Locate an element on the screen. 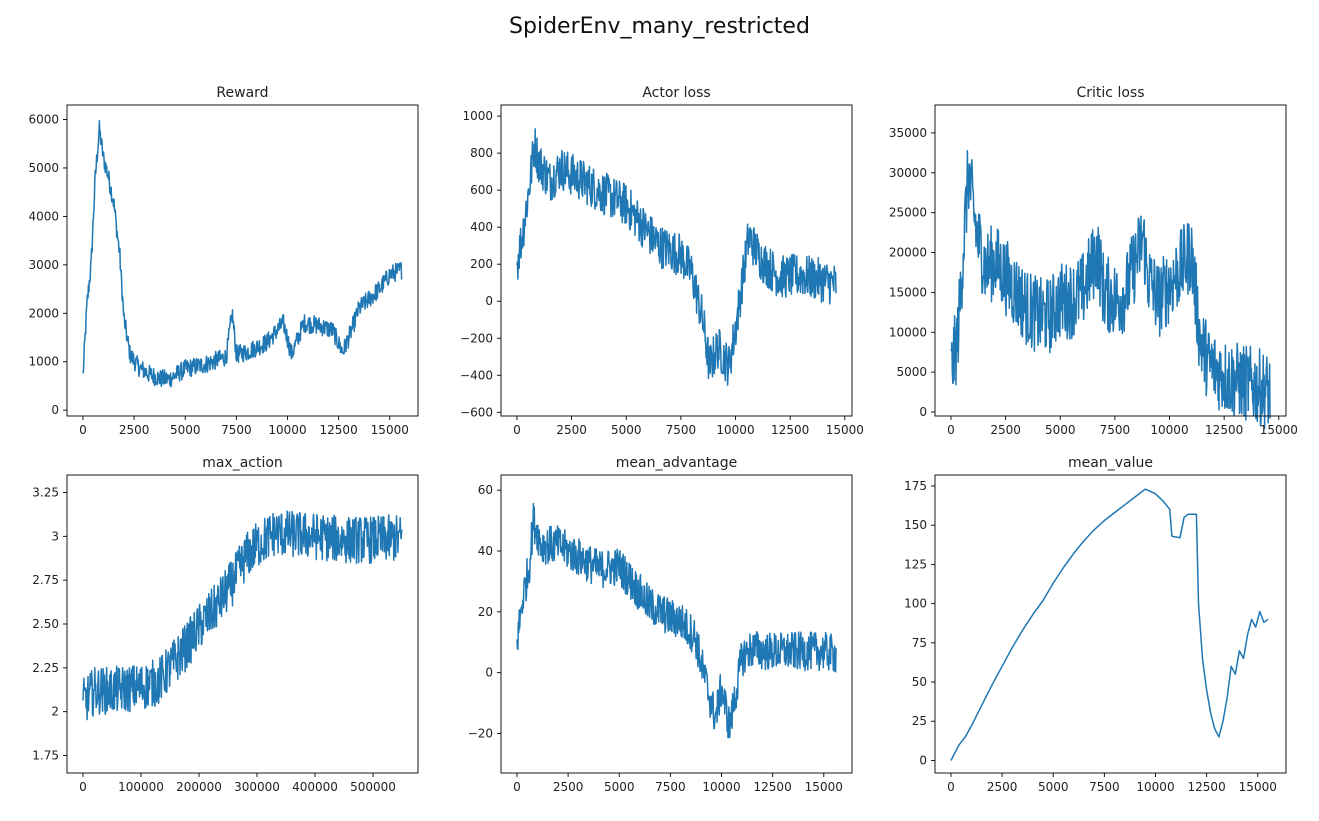  y-tick-label: 2.50 is located at coordinates (45, 624).